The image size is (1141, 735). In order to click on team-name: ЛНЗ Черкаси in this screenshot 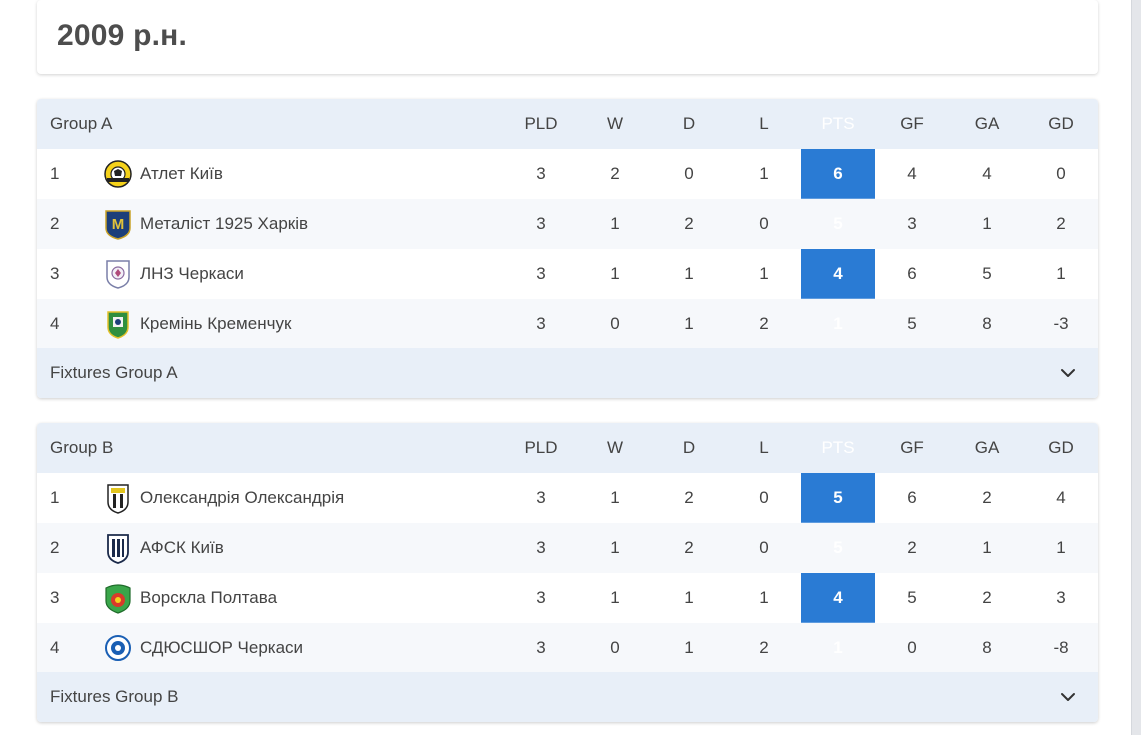, I will do `click(192, 273)`.